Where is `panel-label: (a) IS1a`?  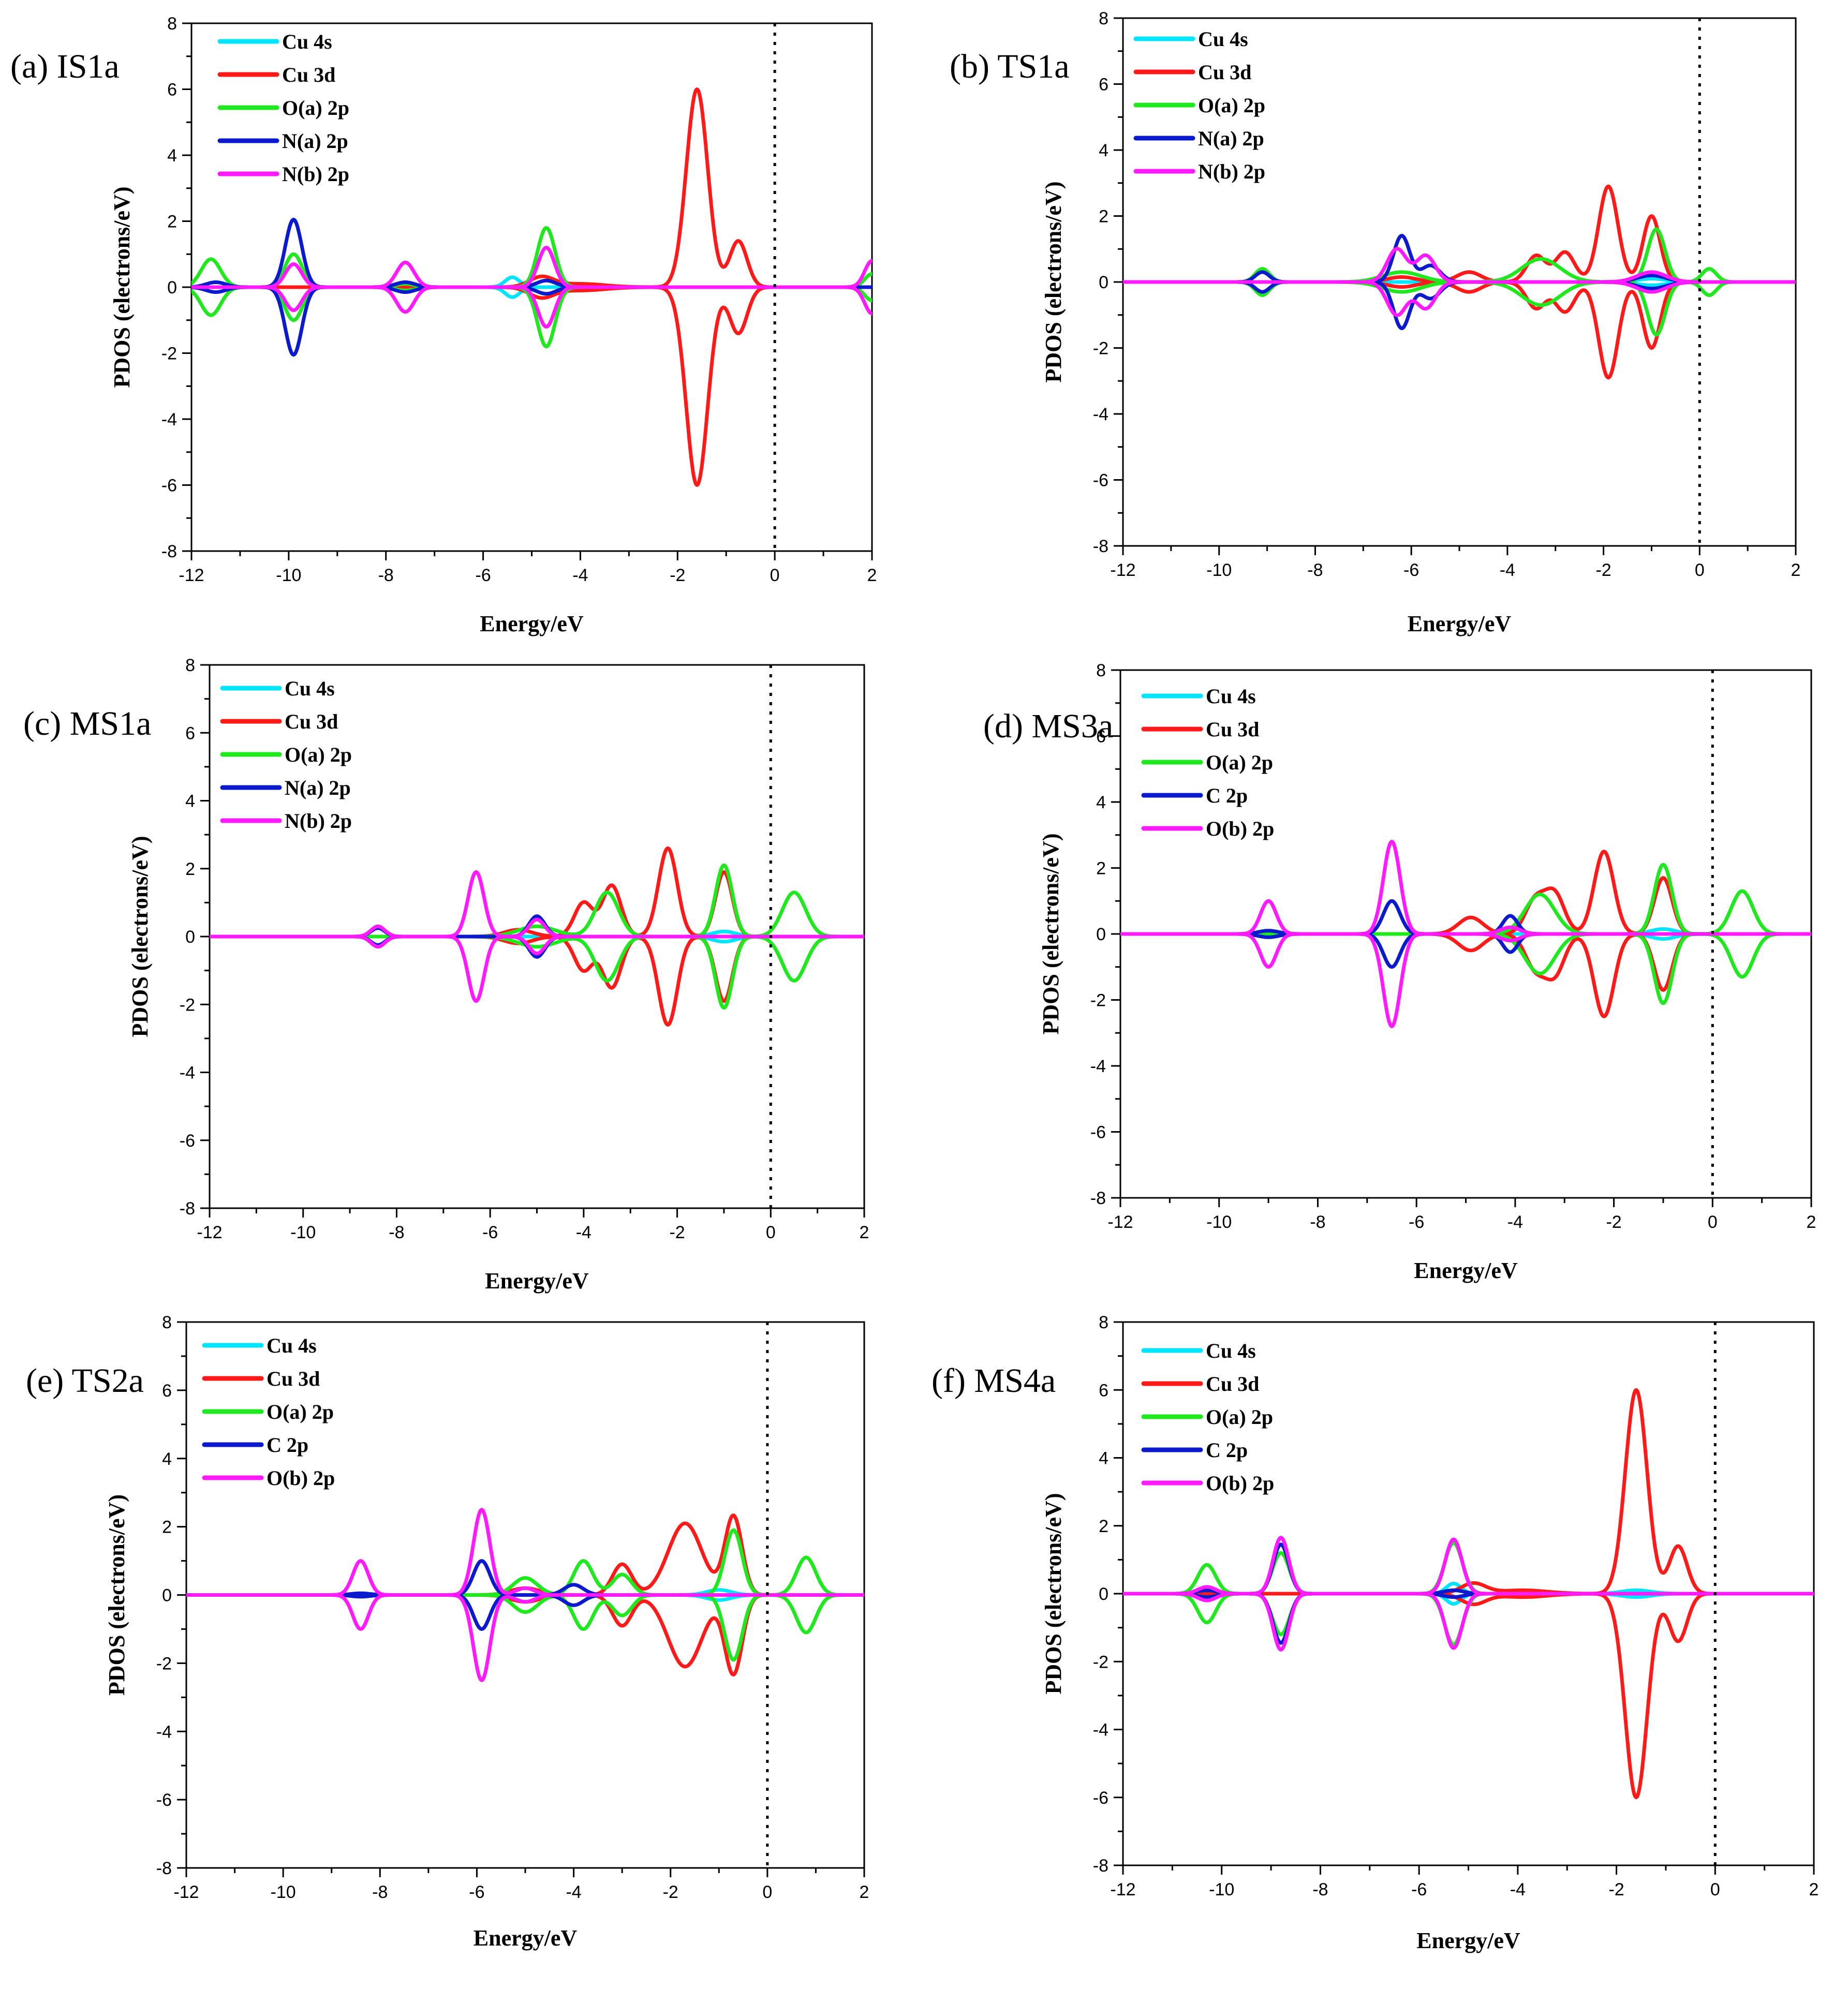 panel-label: (a) IS1a is located at coordinates (65, 66).